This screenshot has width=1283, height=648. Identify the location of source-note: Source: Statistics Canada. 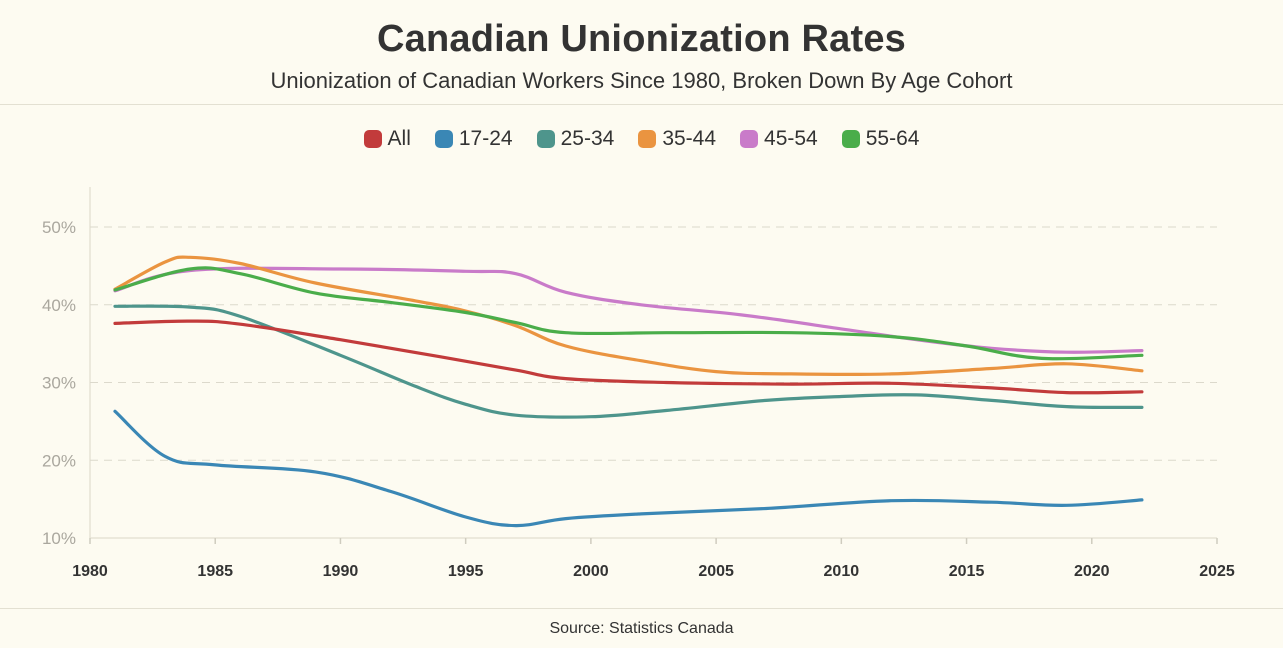
(641, 628).